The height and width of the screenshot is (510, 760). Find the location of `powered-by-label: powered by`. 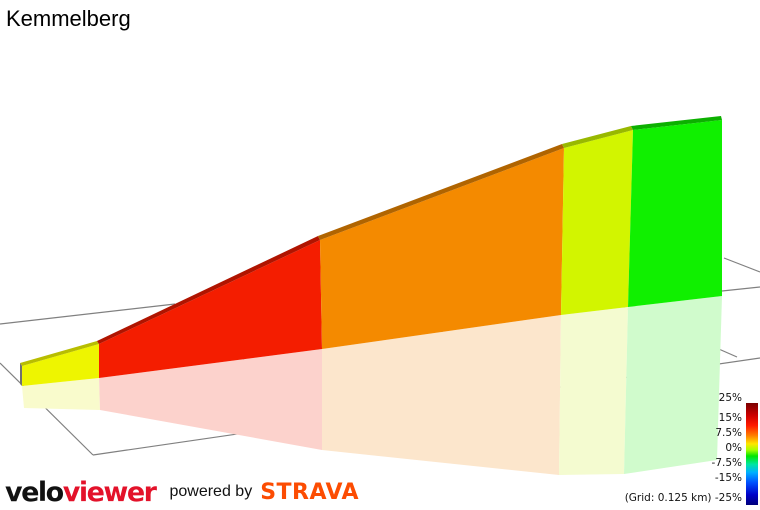

powered-by-label: powered by is located at coordinates (211, 491).